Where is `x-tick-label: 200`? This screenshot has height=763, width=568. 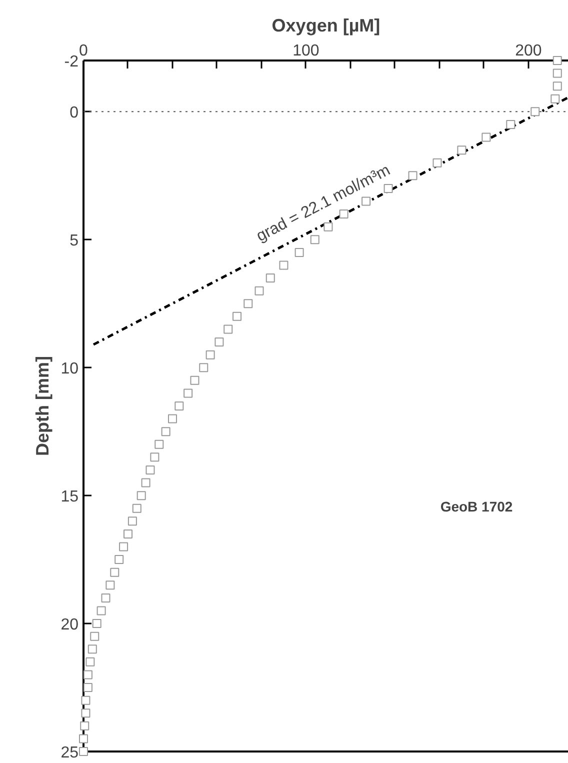 x-tick-label: 200 is located at coordinates (528, 51).